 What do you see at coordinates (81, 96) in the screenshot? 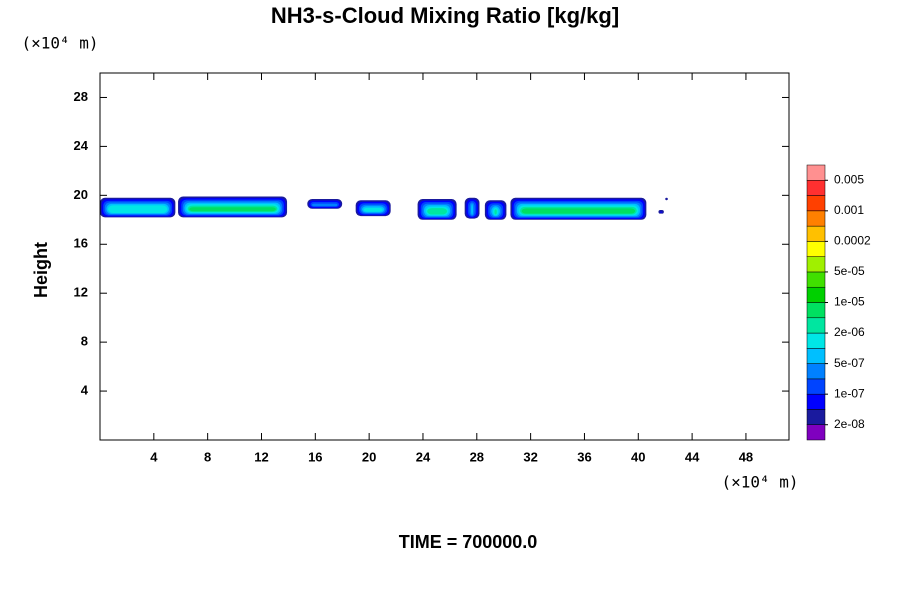
I see `y-tick-label: 28` at bounding box center [81, 96].